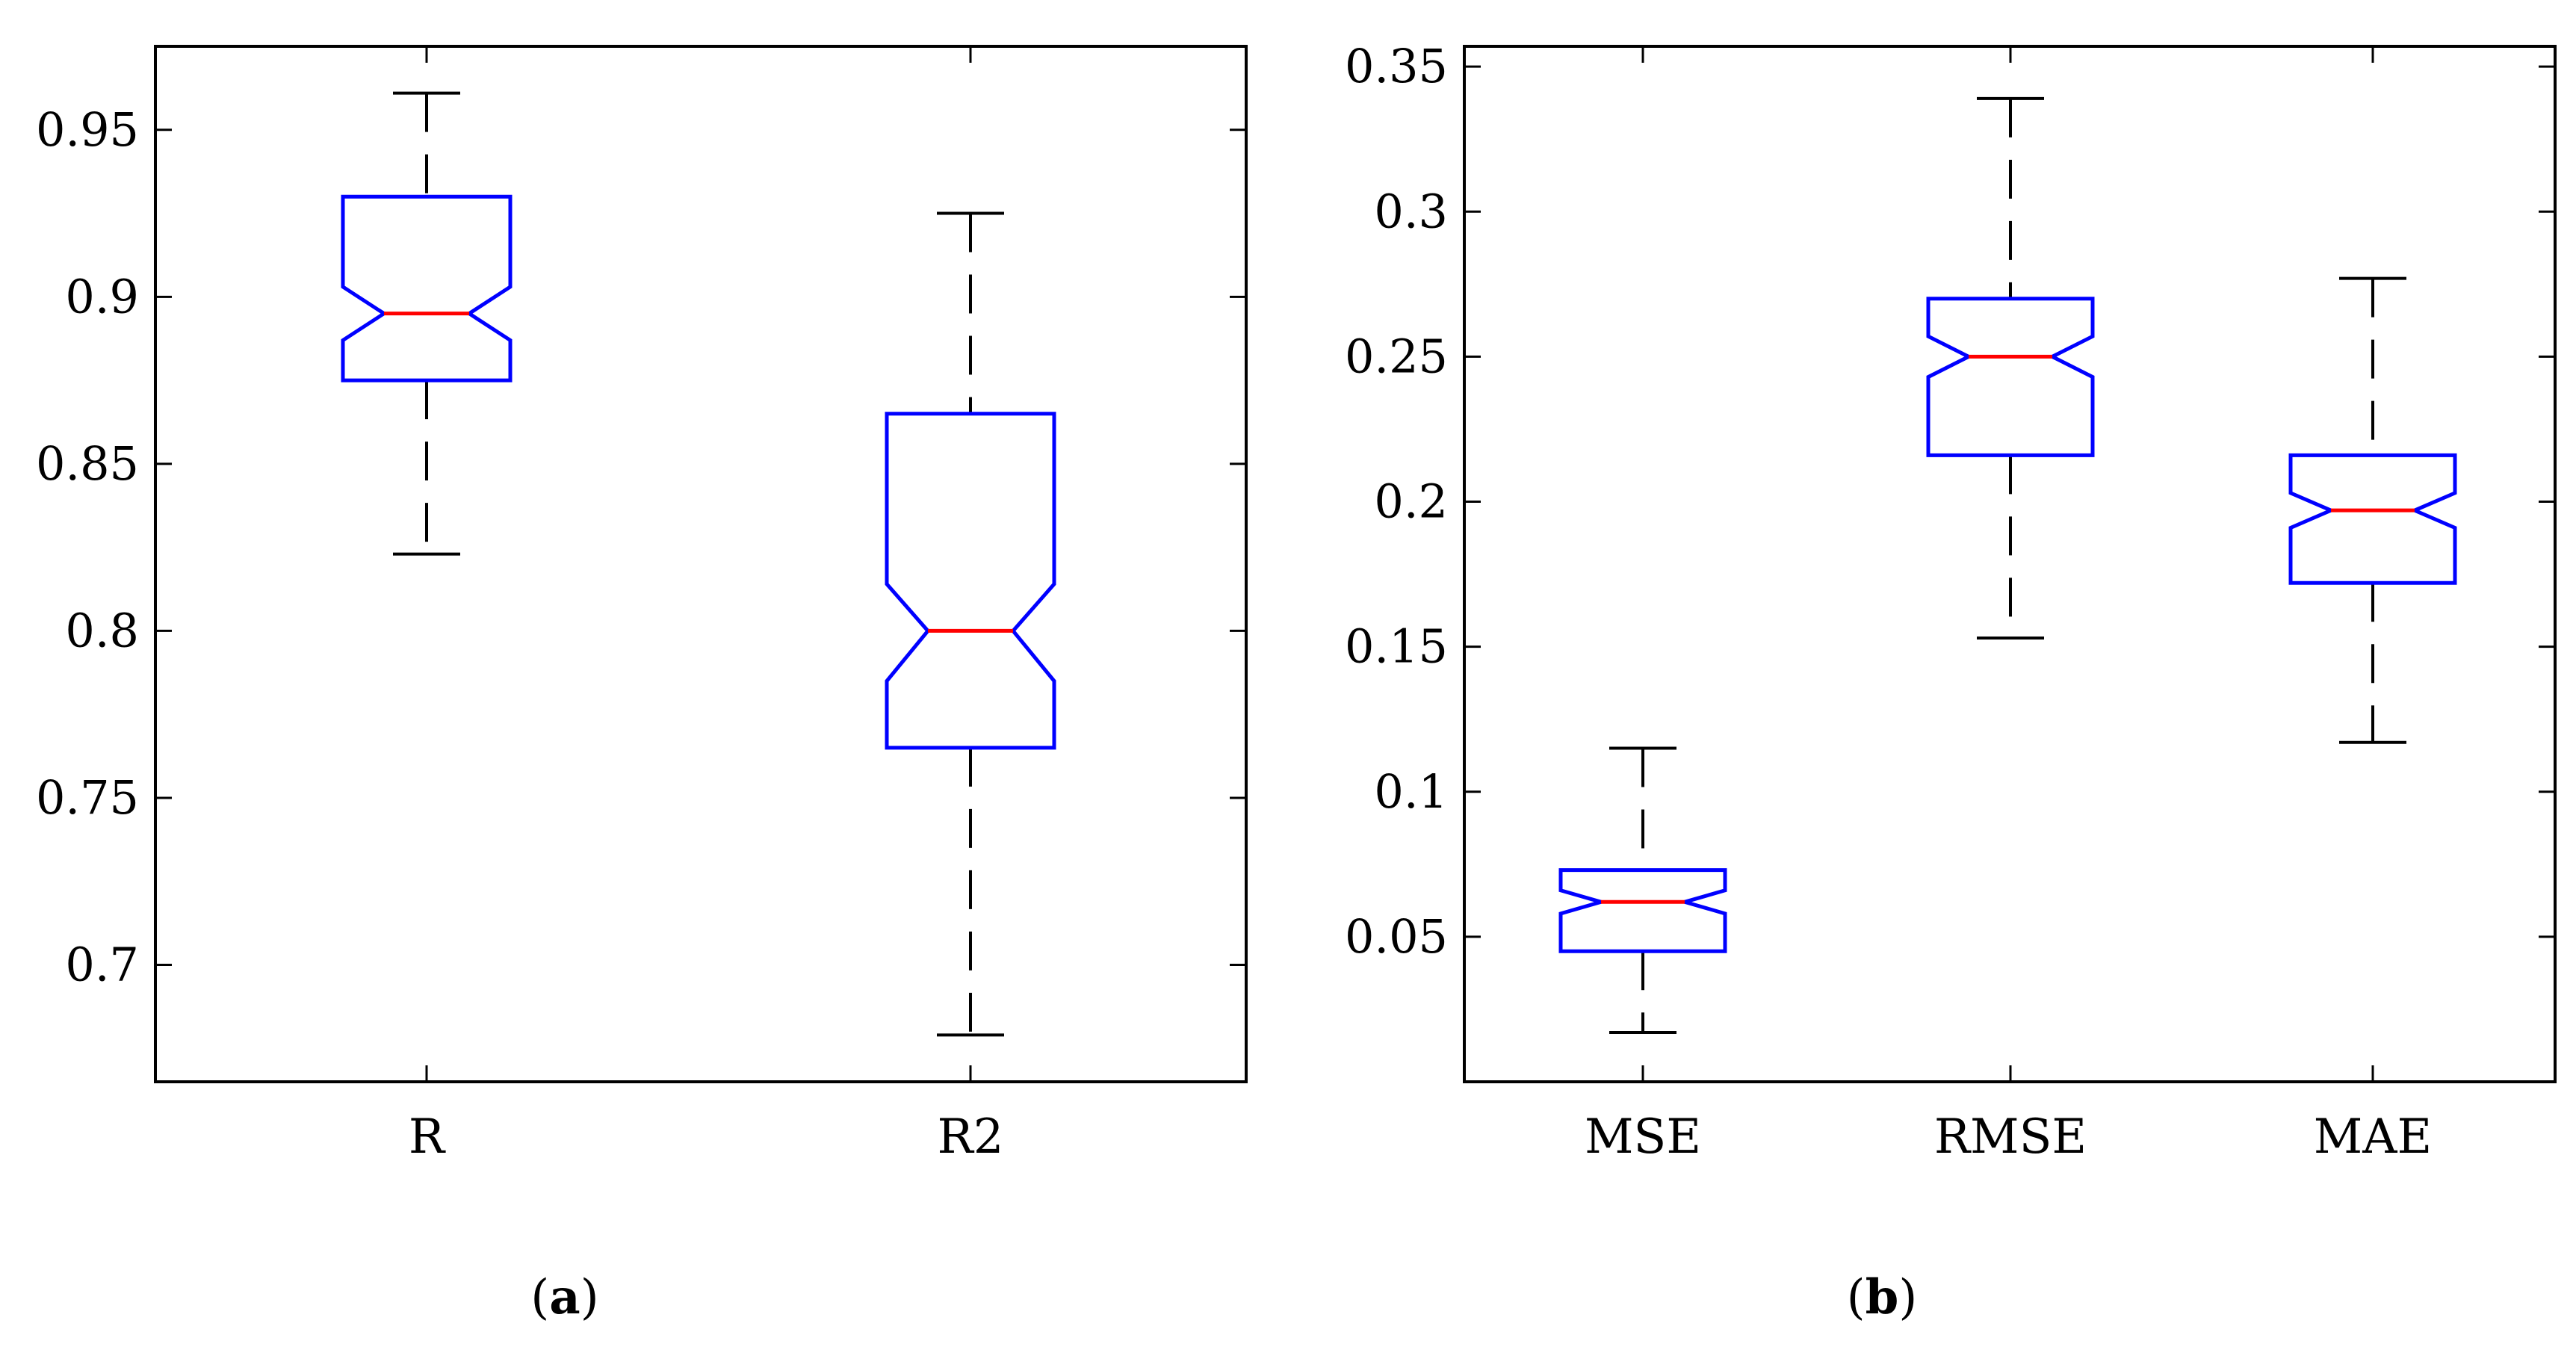  What do you see at coordinates (2010, 1137) in the screenshot?
I see `x-category-label: RMSE` at bounding box center [2010, 1137].